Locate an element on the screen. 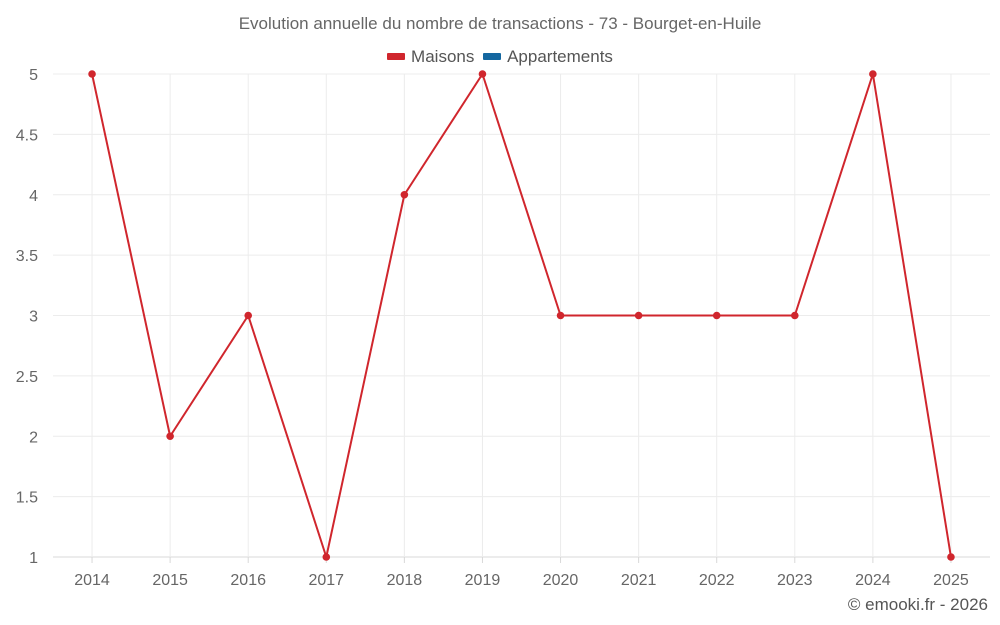 Image resolution: width=1000 pixels, height=625 pixels. x-tick-label: 2020 is located at coordinates (561, 580).